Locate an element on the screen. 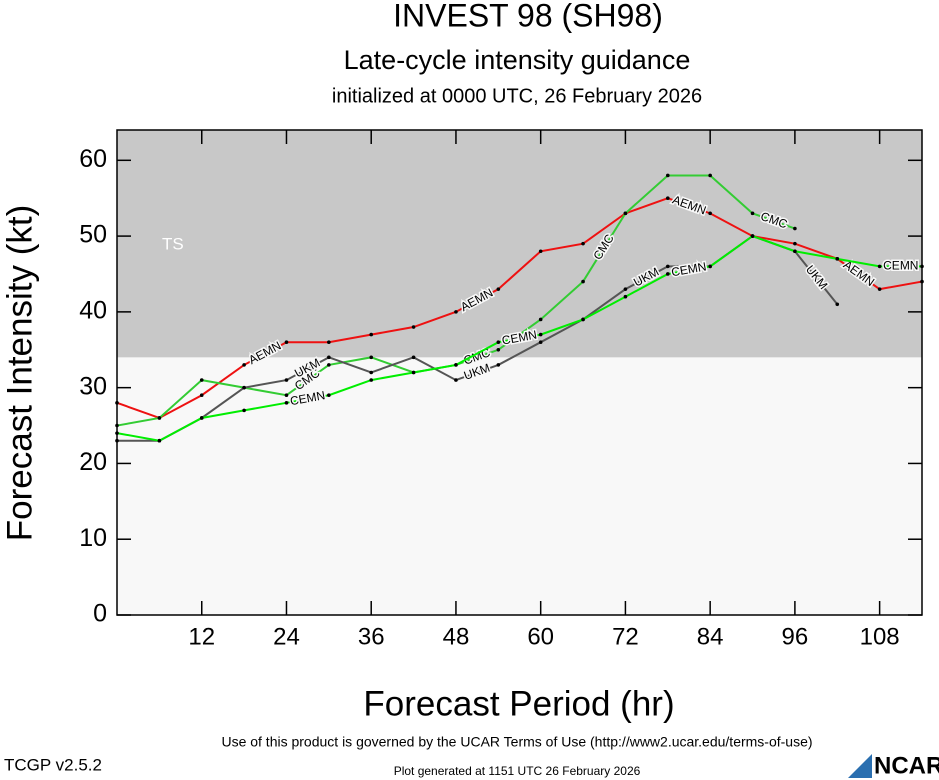 This screenshot has width=939, height=780. version: TCGP v2.5.2 is located at coordinates (53, 764).